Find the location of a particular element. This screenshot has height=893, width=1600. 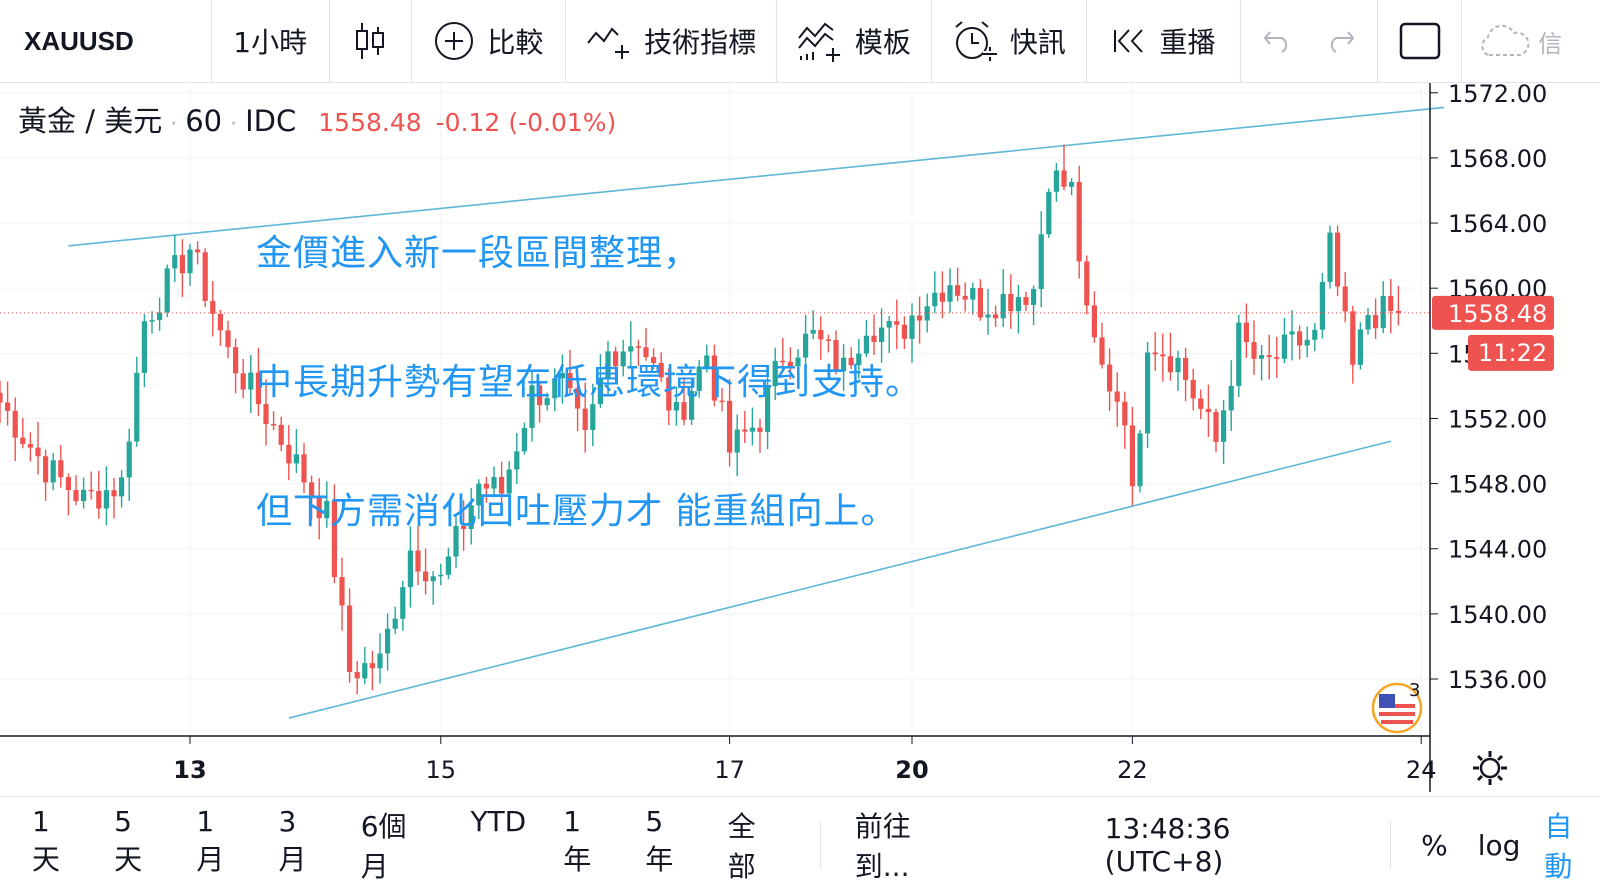

symbol-search-button: XAUUSD is located at coordinates (106, 41).